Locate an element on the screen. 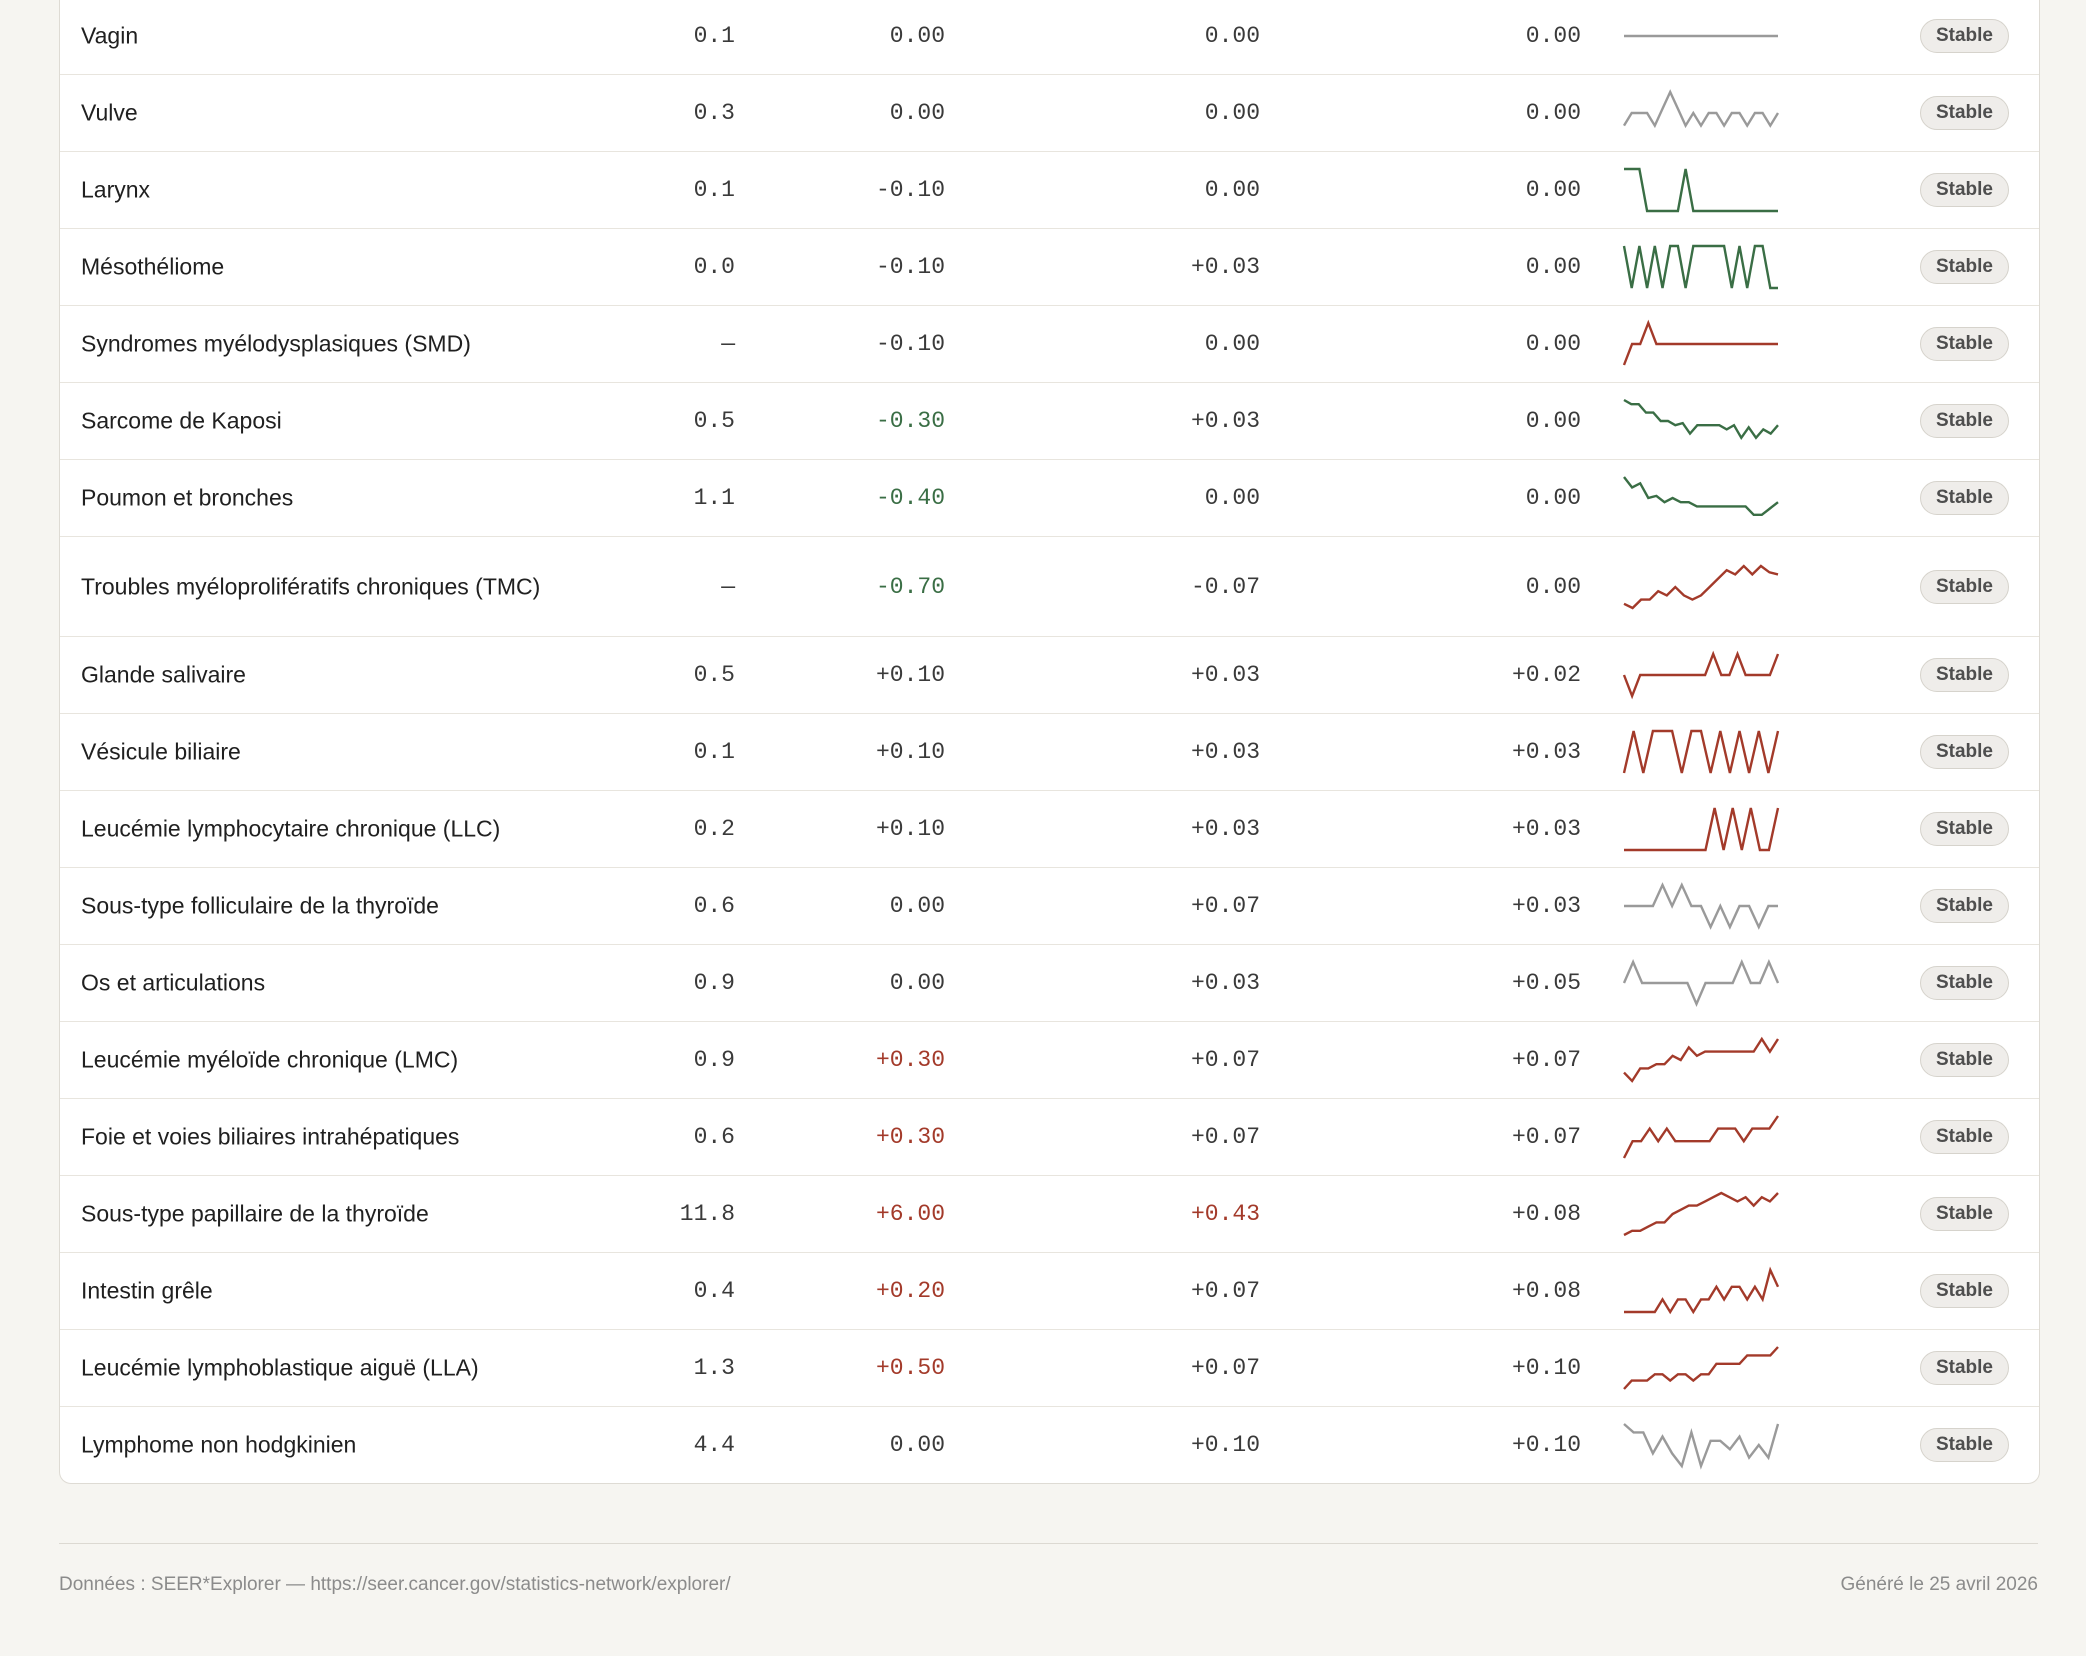 This screenshot has width=2086, height=1656. site-name: Larynx is located at coordinates (116, 189).